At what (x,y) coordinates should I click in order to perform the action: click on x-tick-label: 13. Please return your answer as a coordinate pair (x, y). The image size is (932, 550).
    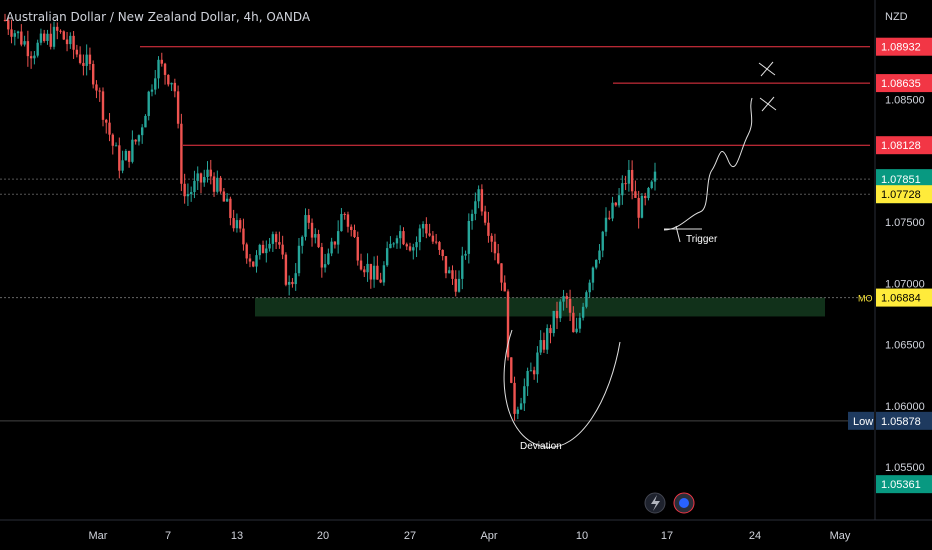
    Looking at the image, I should click on (237, 536).